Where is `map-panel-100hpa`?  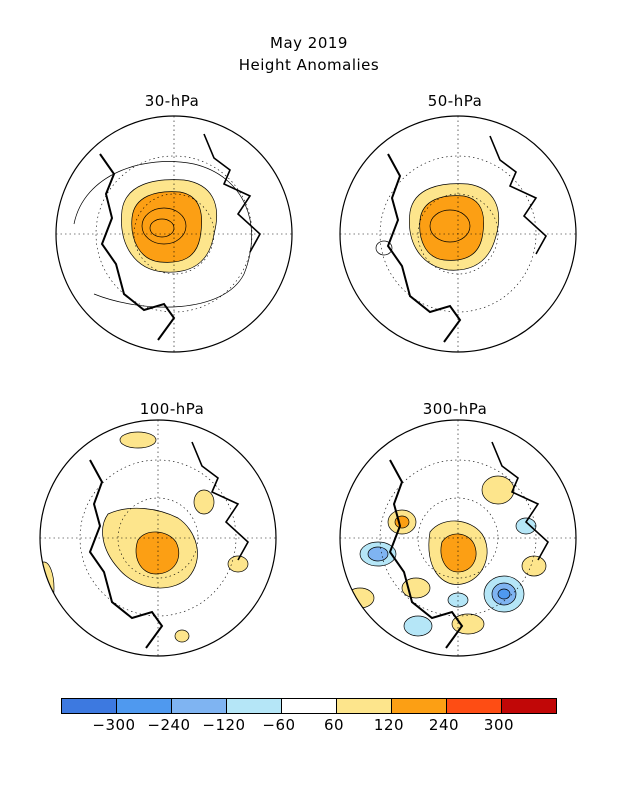
map-panel-100hpa is located at coordinates (158, 538).